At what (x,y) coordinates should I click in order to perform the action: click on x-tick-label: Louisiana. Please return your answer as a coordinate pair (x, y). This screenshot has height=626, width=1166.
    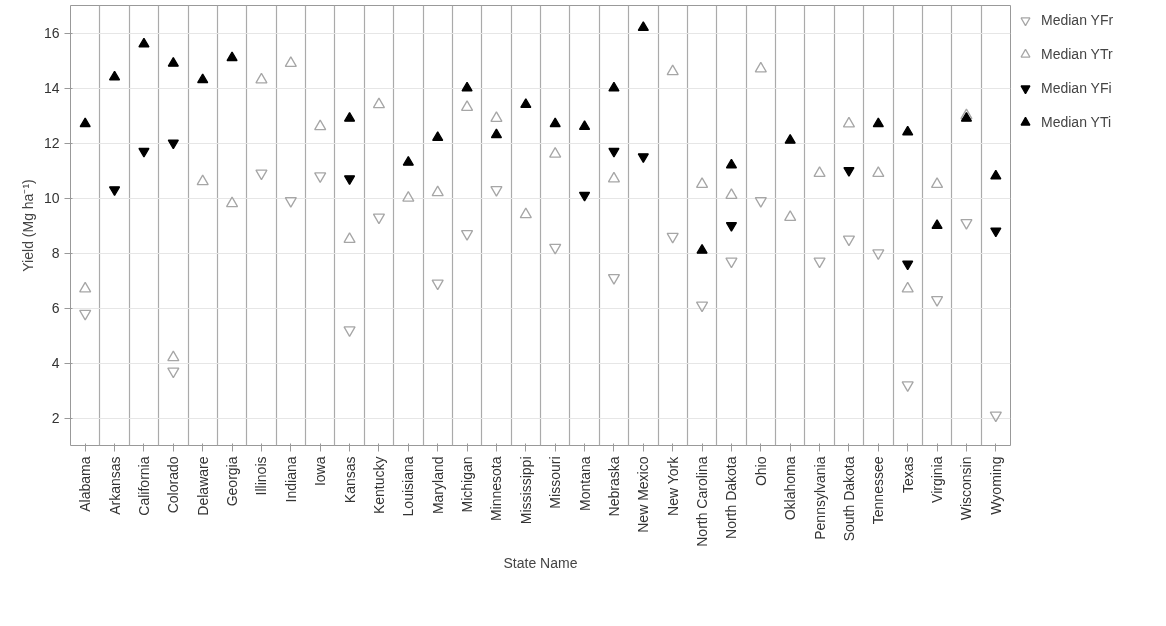
    Looking at the image, I should click on (408, 486).